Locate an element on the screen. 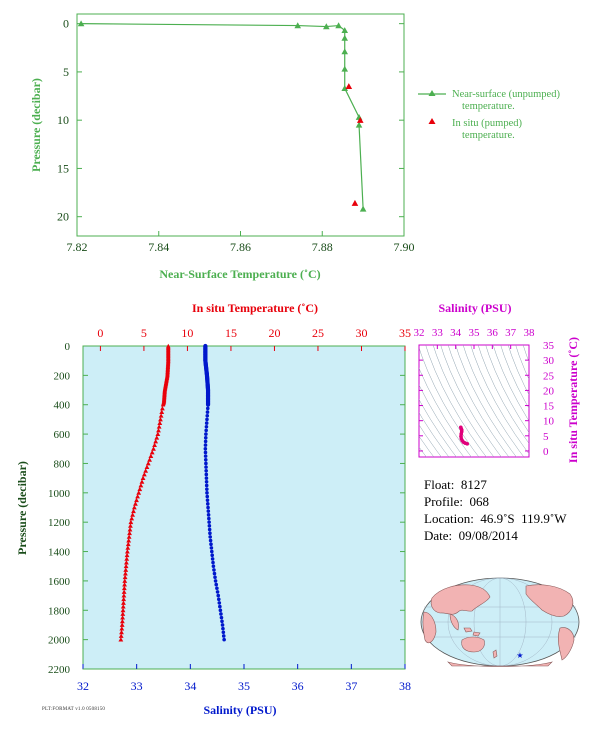  salinity-tick-label: 35 is located at coordinates (244, 686).